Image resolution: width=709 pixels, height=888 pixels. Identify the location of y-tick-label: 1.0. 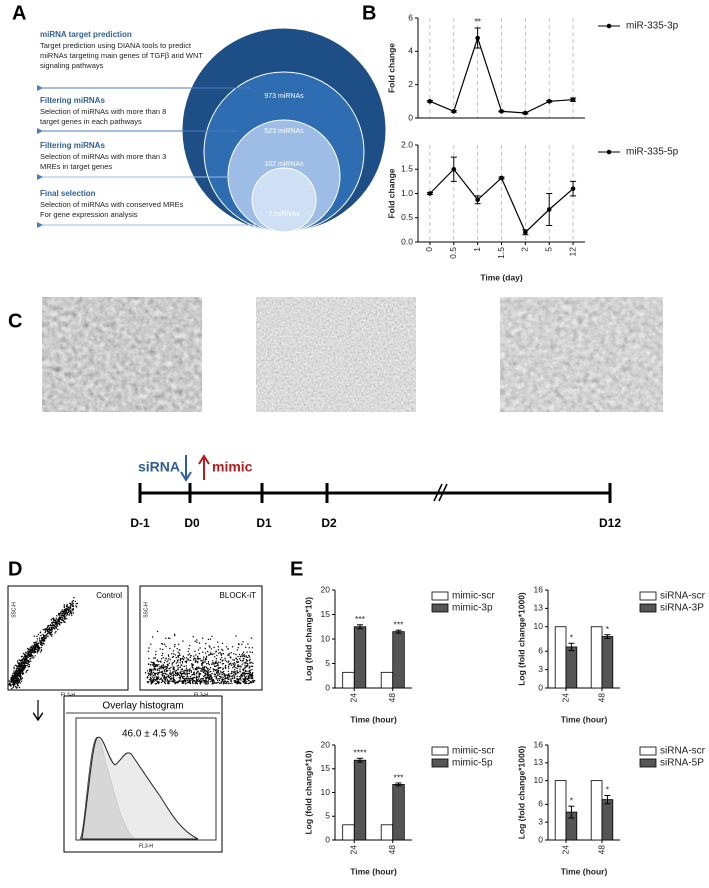
(407, 193).